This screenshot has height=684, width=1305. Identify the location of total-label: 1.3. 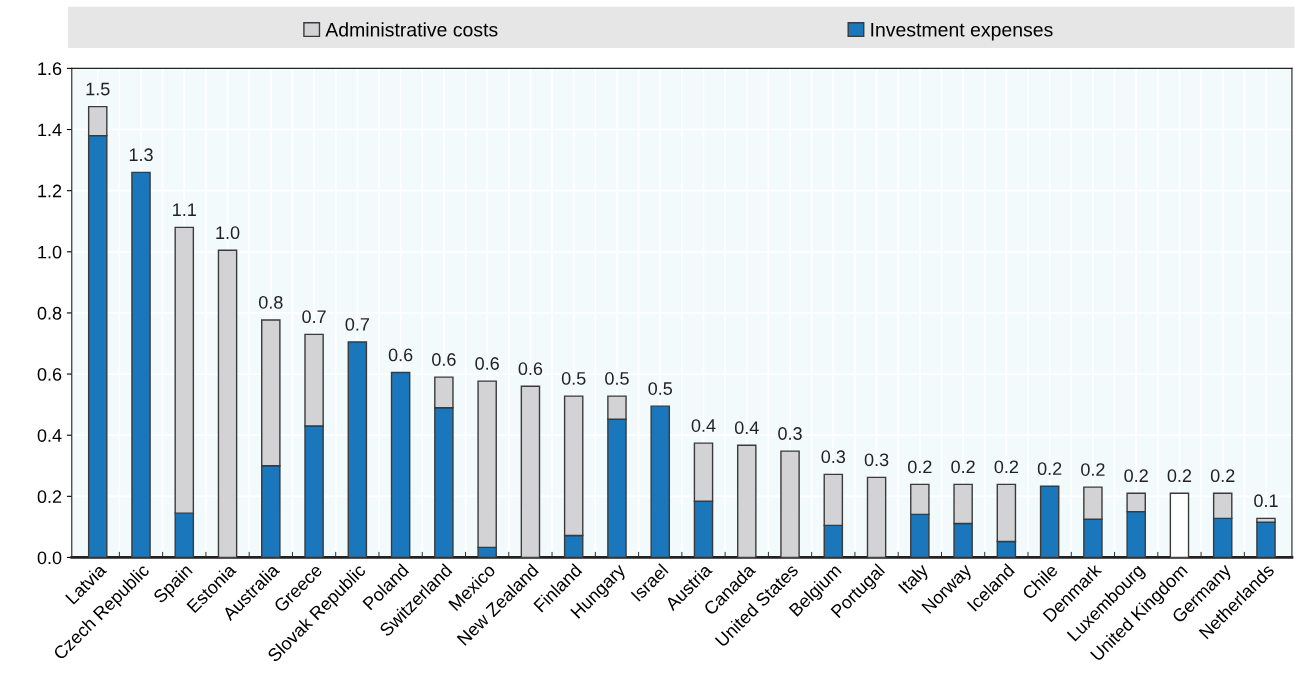
(141, 155).